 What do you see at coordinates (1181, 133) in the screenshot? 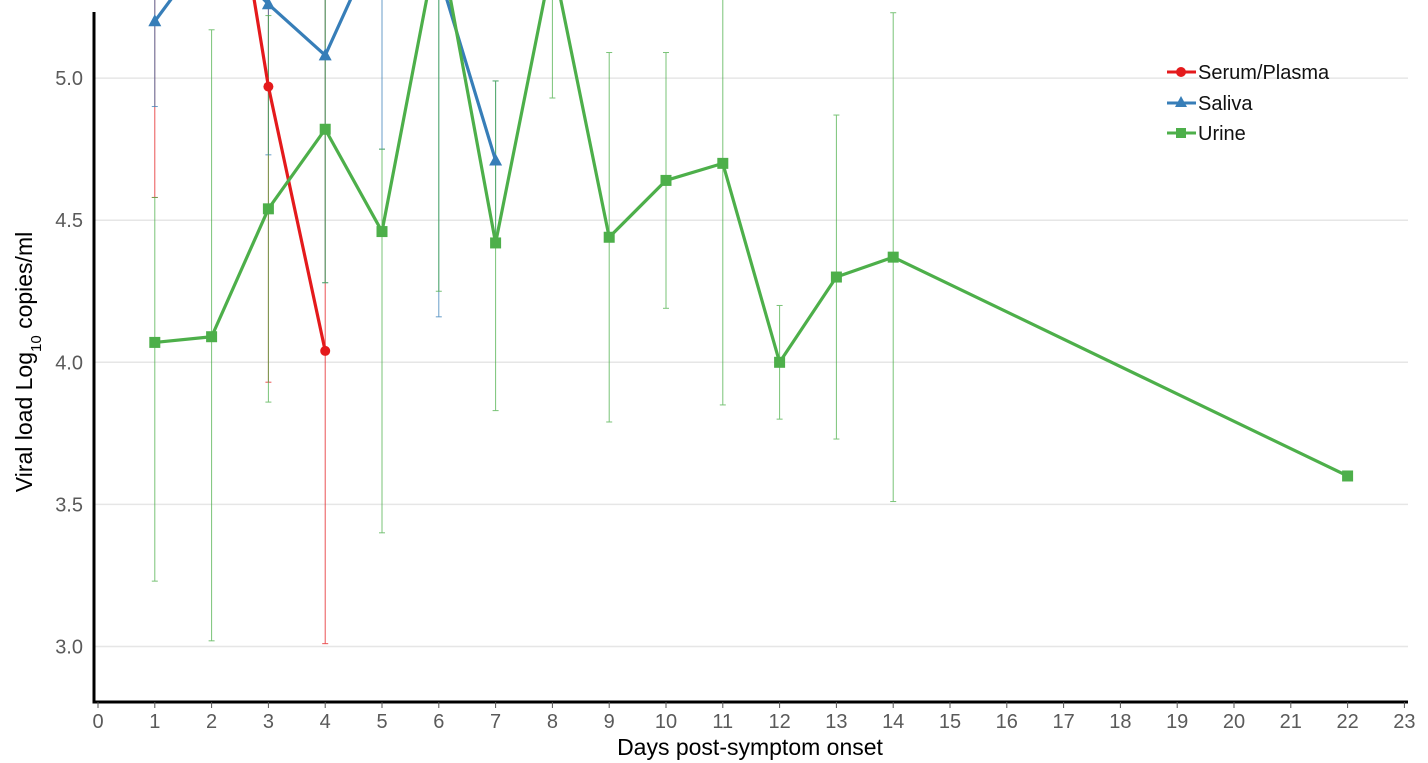
I see `legend-marker-urine` at bounding box center [1181, 133].